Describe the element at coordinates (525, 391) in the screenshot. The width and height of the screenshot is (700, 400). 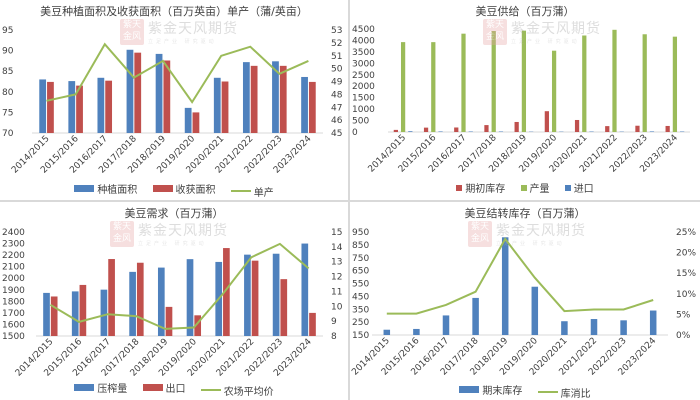
I see `chart-legend: 期末库存 库消比` at that location.